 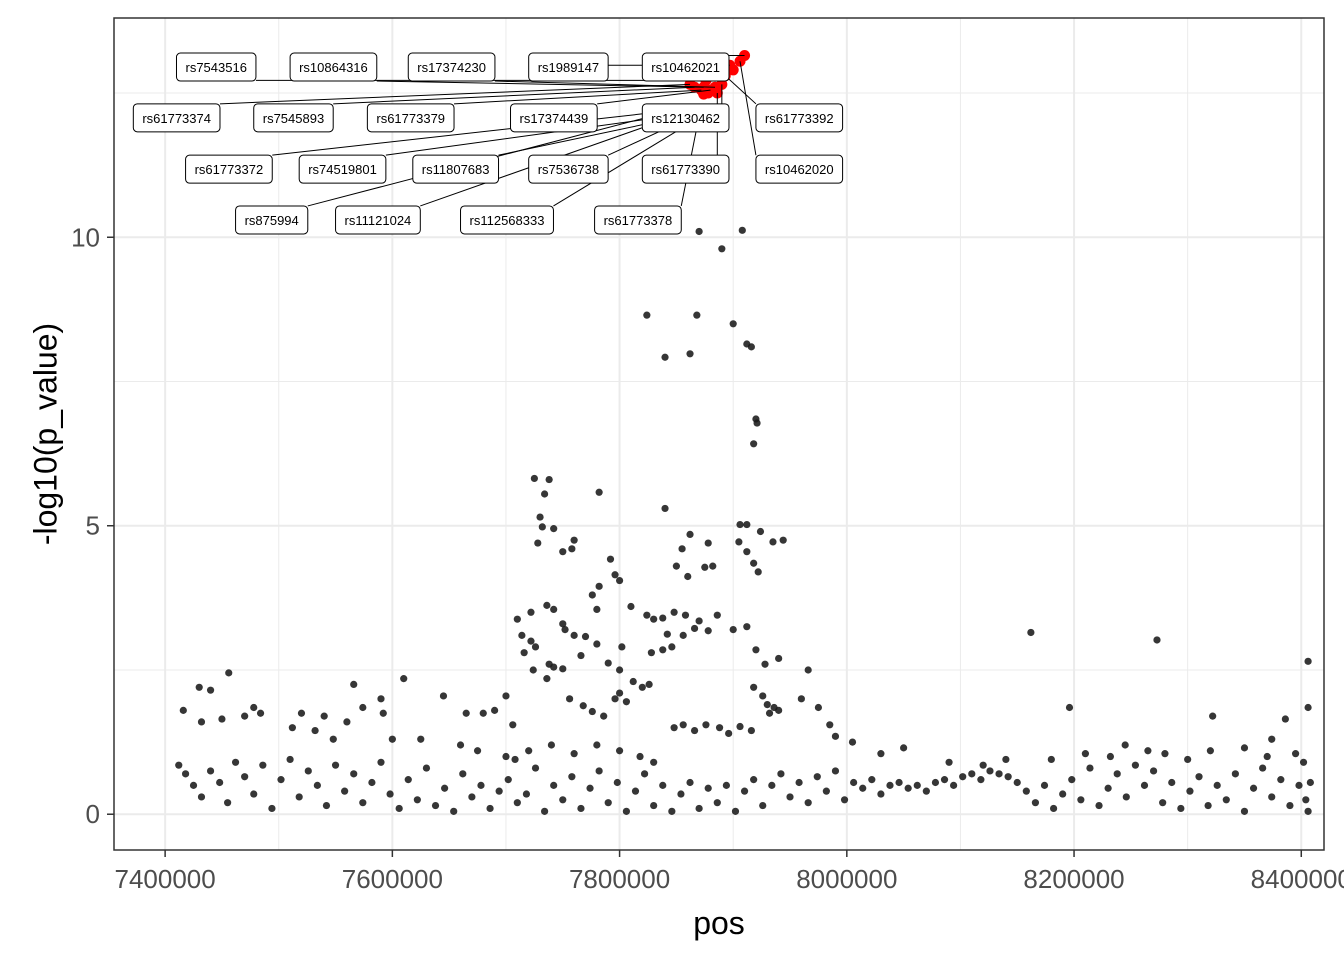 I want to click on snp-label-text: rs7543516, so click(x=215, y=67).